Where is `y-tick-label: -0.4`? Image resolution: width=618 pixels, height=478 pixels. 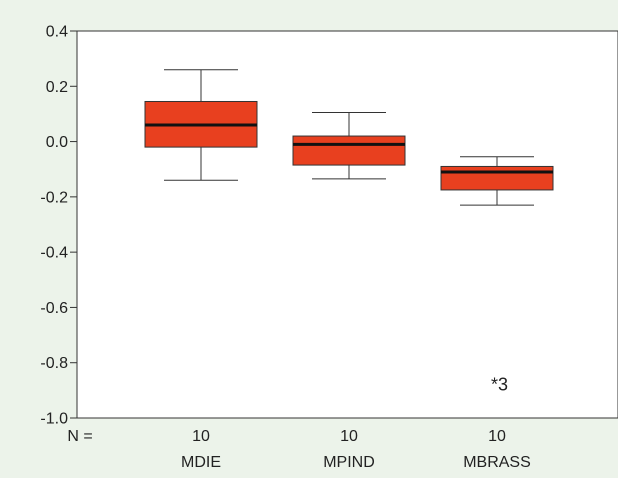 y-tick-label: -0.4 is located at coordinates (54, 253).